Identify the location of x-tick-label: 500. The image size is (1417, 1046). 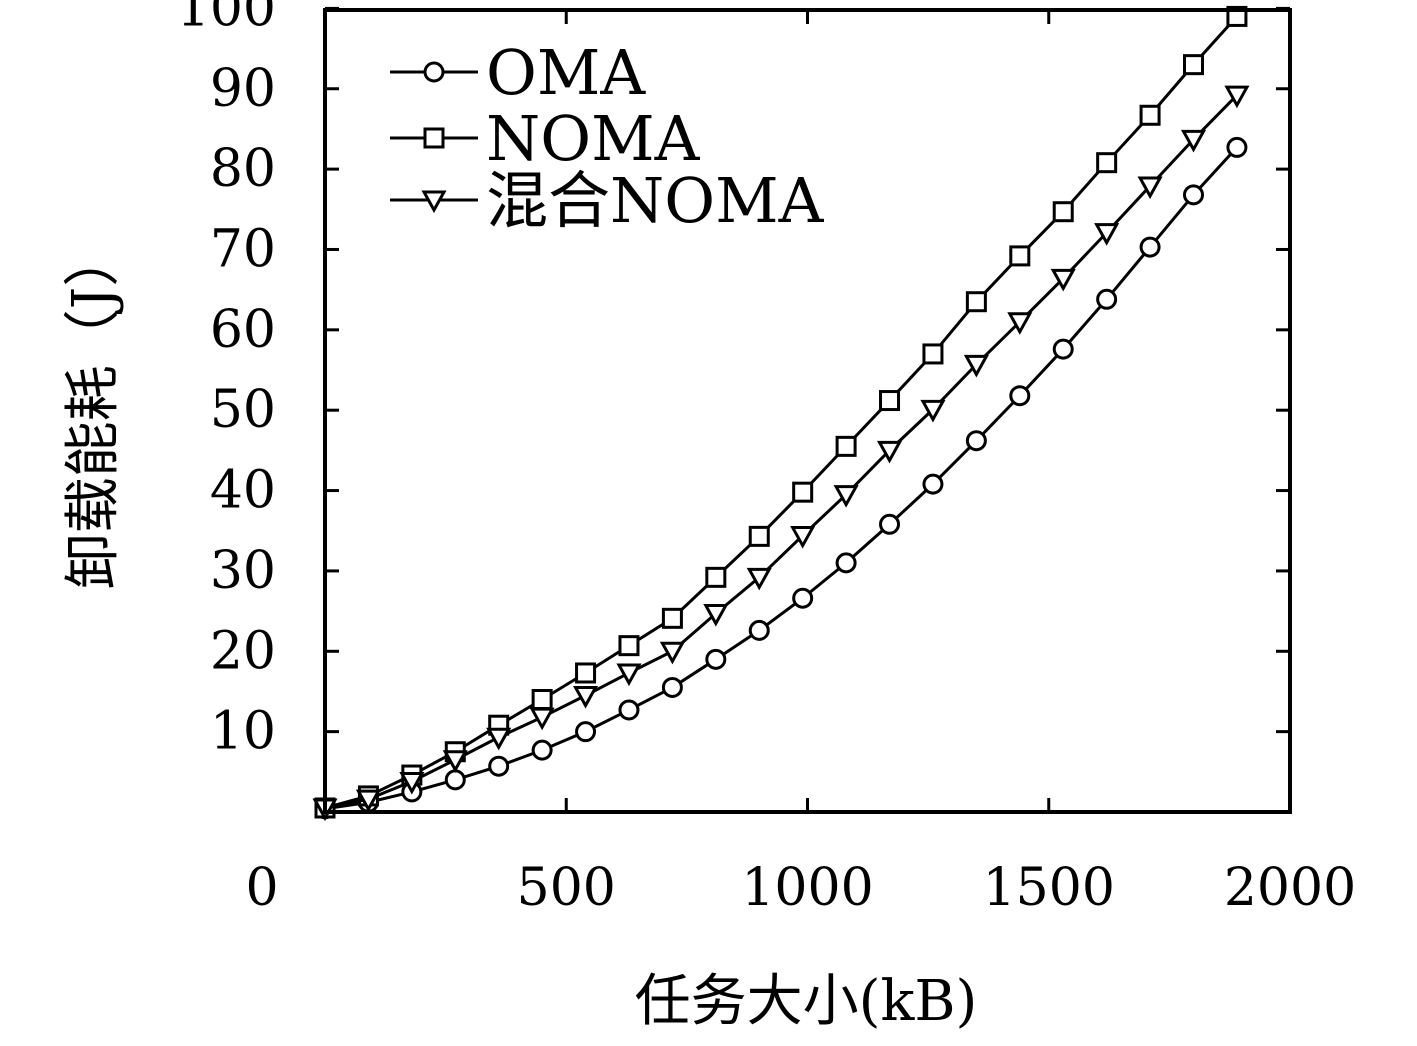
(566, 888).